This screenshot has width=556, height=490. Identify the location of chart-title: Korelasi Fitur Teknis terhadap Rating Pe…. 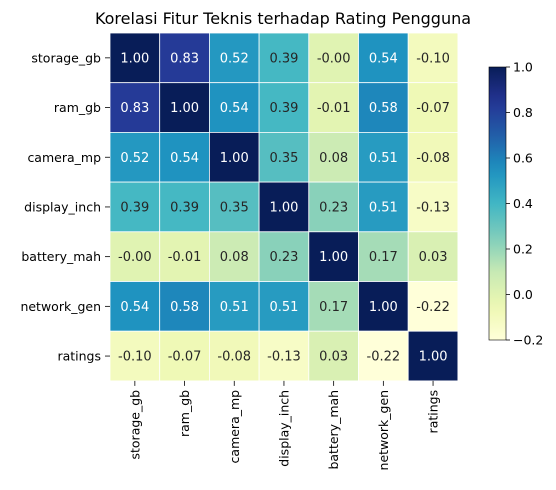
(283, 18).